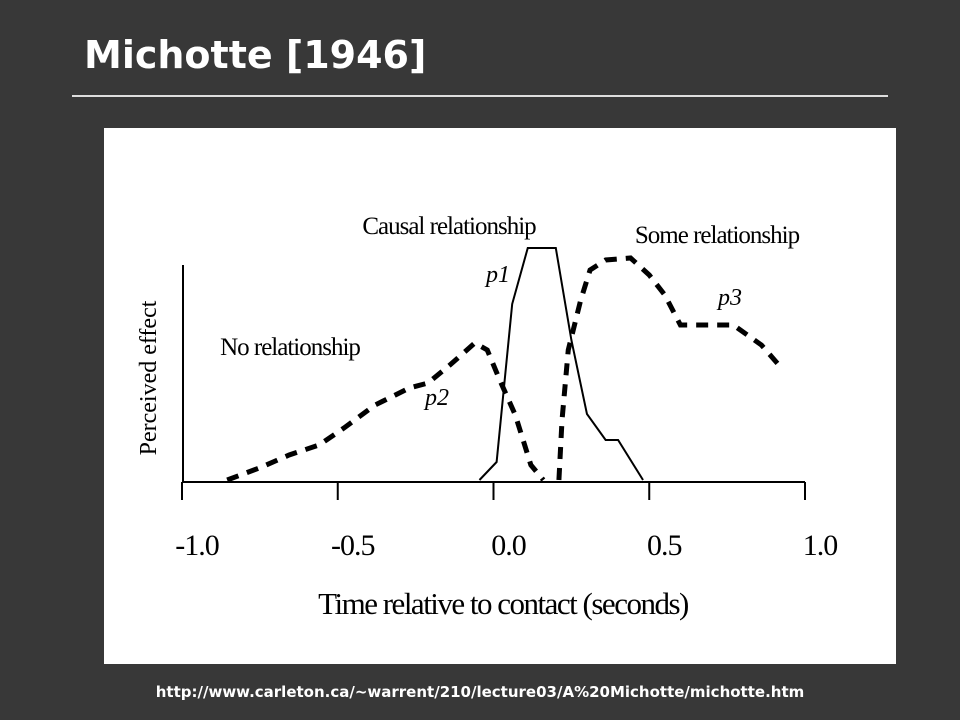 This screenshot has width=960, height=720. What do you see at coordinates (255, 55) in the screenshot?
I see `slide-title: Michotte [1946]` at bounding box center [255, 55].